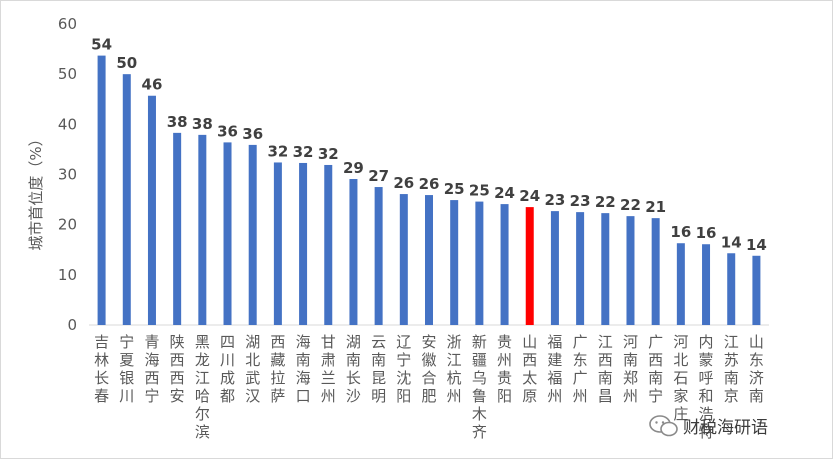 This screenshot has height=460, width=833. What do you see at coordinates (680, 378) in the screenshot?
I see `x-tick-label: 河北石家庄` at bounding box center [680, 378].